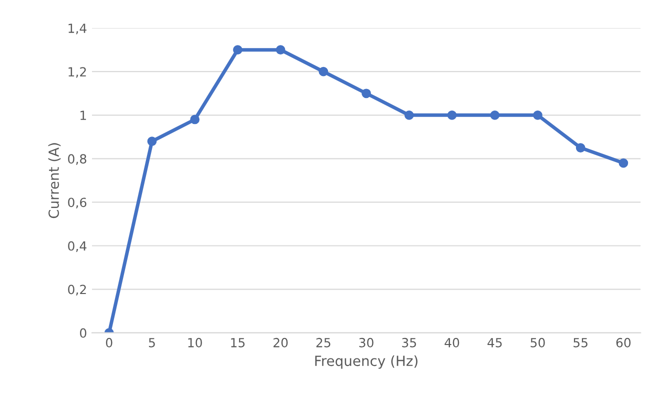 The width and height of the screenshot is (657, 401). I want to click on x-tick-label: 60, so click(623, 343).